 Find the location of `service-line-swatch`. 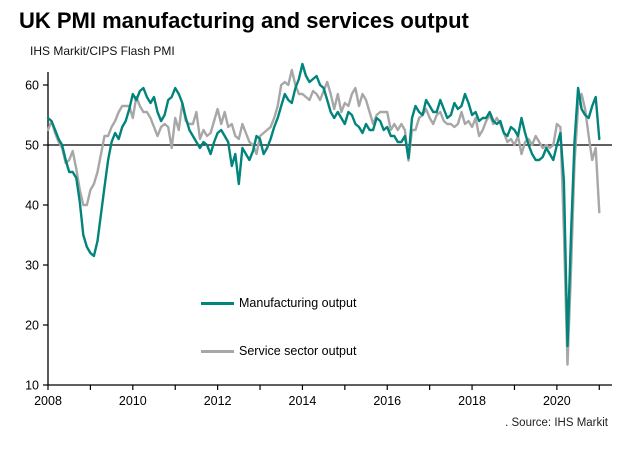

service-line-swatch is located at coordinates (217, 351).